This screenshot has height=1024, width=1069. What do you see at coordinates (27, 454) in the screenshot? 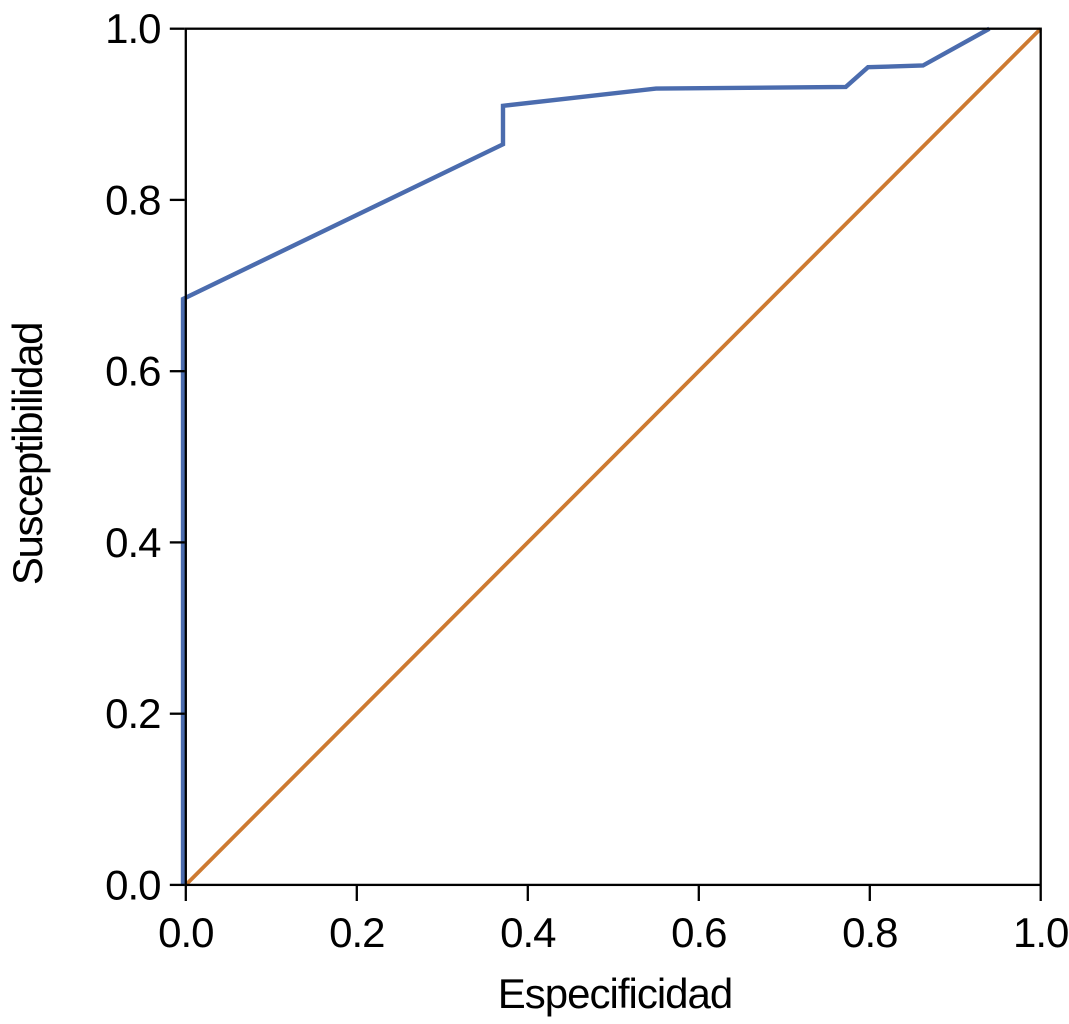
I see `svg-text: Susceptibilidad` at bounding box center [27, 454].